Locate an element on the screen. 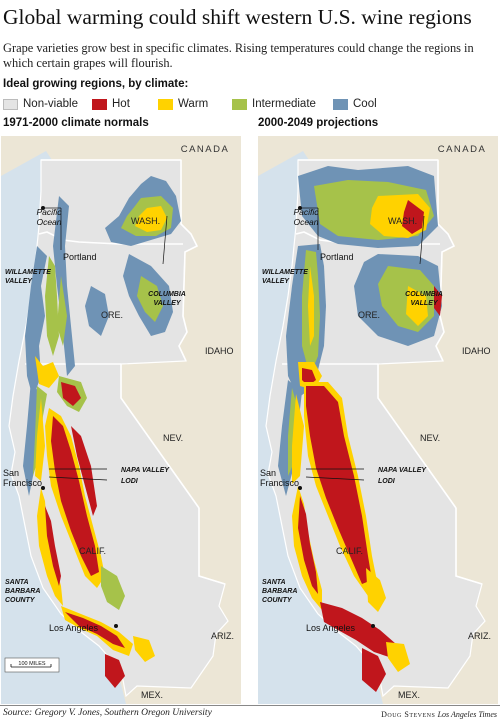 The height and width of the screenshot is (725, 500). legend-label: Warm is located at coordinates (193, 104).